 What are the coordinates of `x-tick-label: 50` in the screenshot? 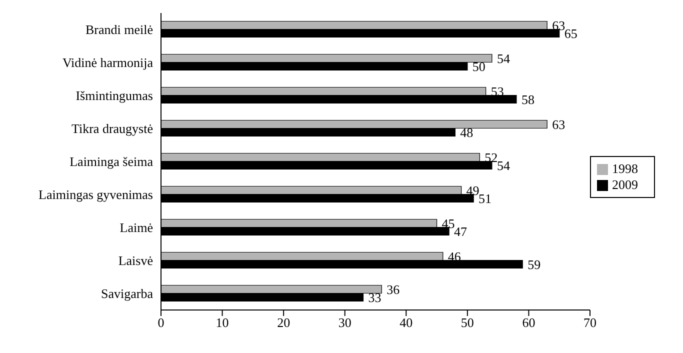 It's located at (467, 322).